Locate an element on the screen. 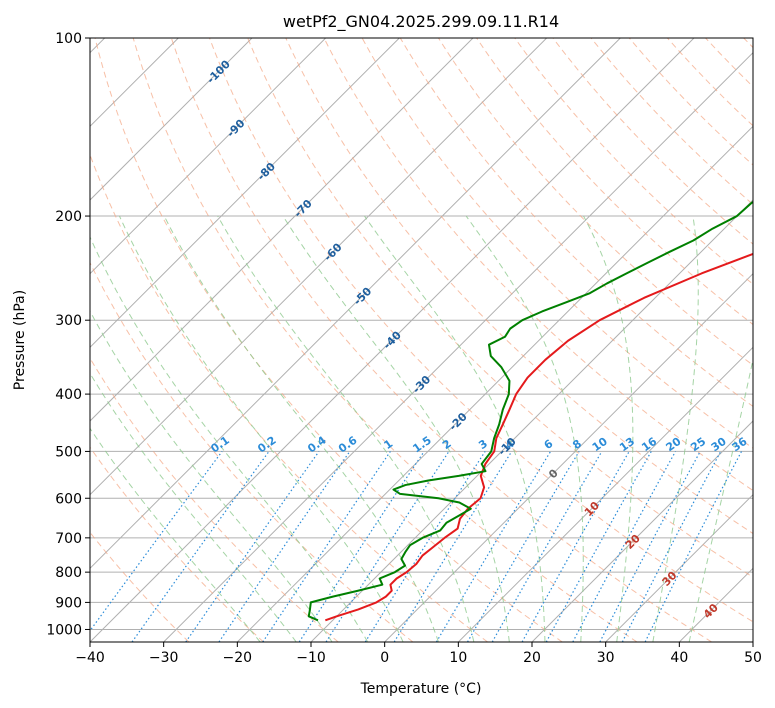  isotherm-label: -70 is located at coordinates (303, 208).